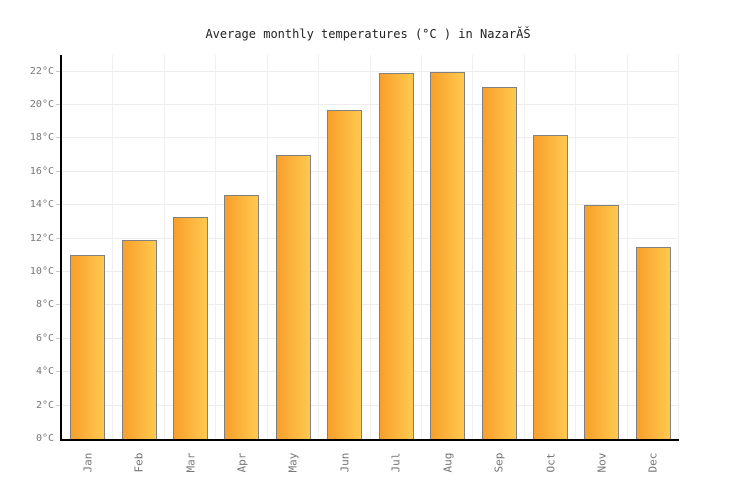  I want to click on bar-nov, so click(602, 322).